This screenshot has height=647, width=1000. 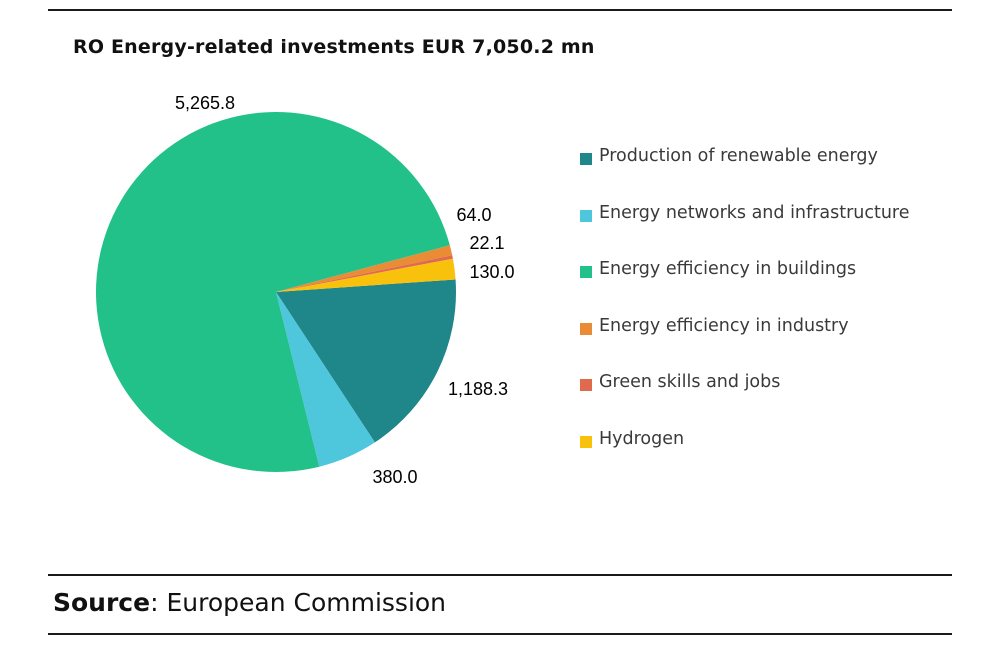 What do you see at coordinates (500, 634) in the screenshot?
I see `source-bottom-rule` at bounding box center [500, 634].